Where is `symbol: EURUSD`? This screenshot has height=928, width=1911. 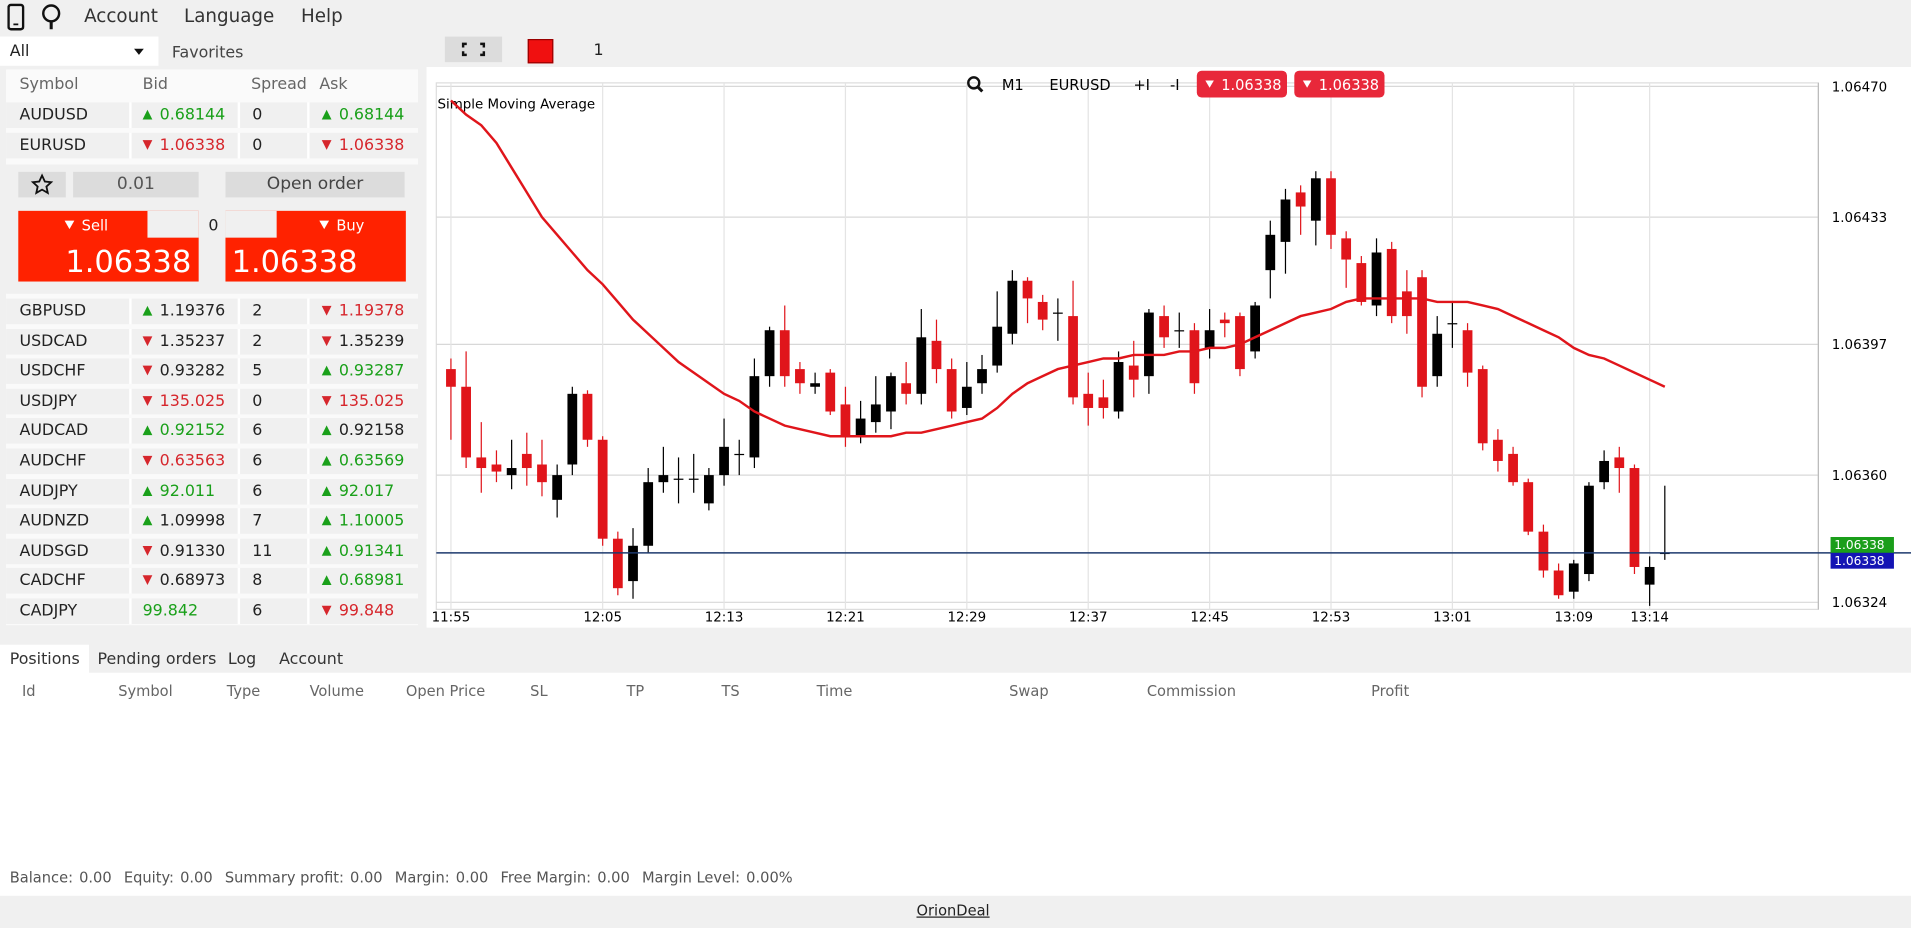
symbol: EURUSD is located at coordinates (52, 145).